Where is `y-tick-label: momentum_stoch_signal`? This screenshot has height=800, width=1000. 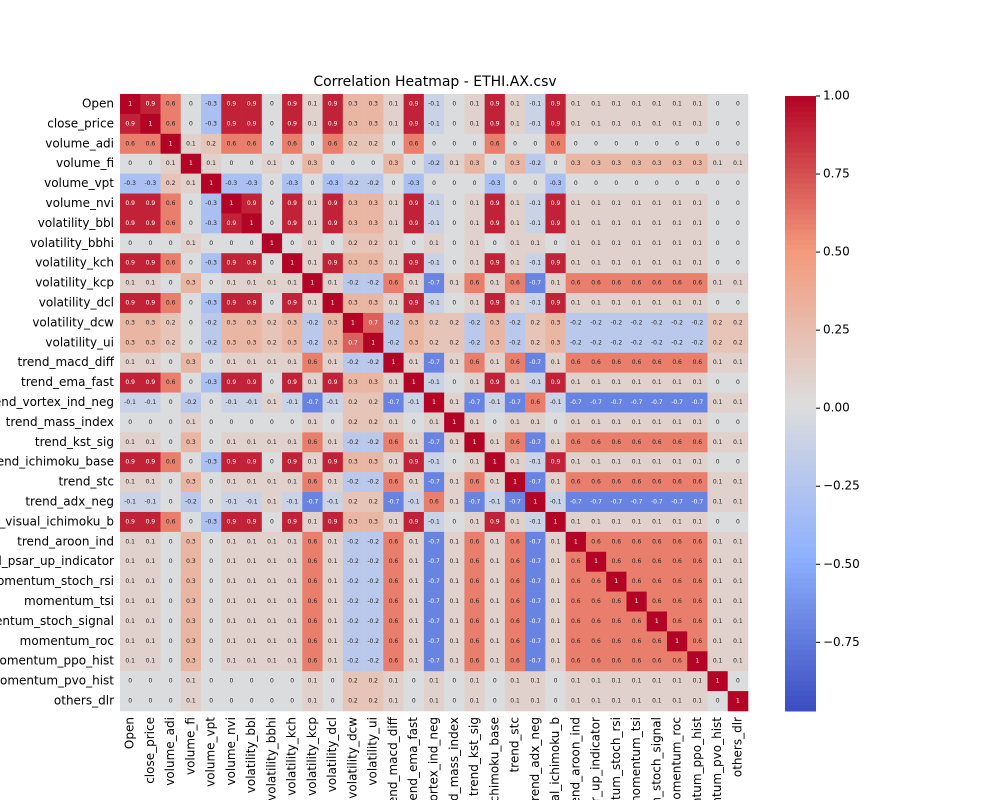
y-tick-label: momentum_stoch_signal is located at coordinates (57, 621).